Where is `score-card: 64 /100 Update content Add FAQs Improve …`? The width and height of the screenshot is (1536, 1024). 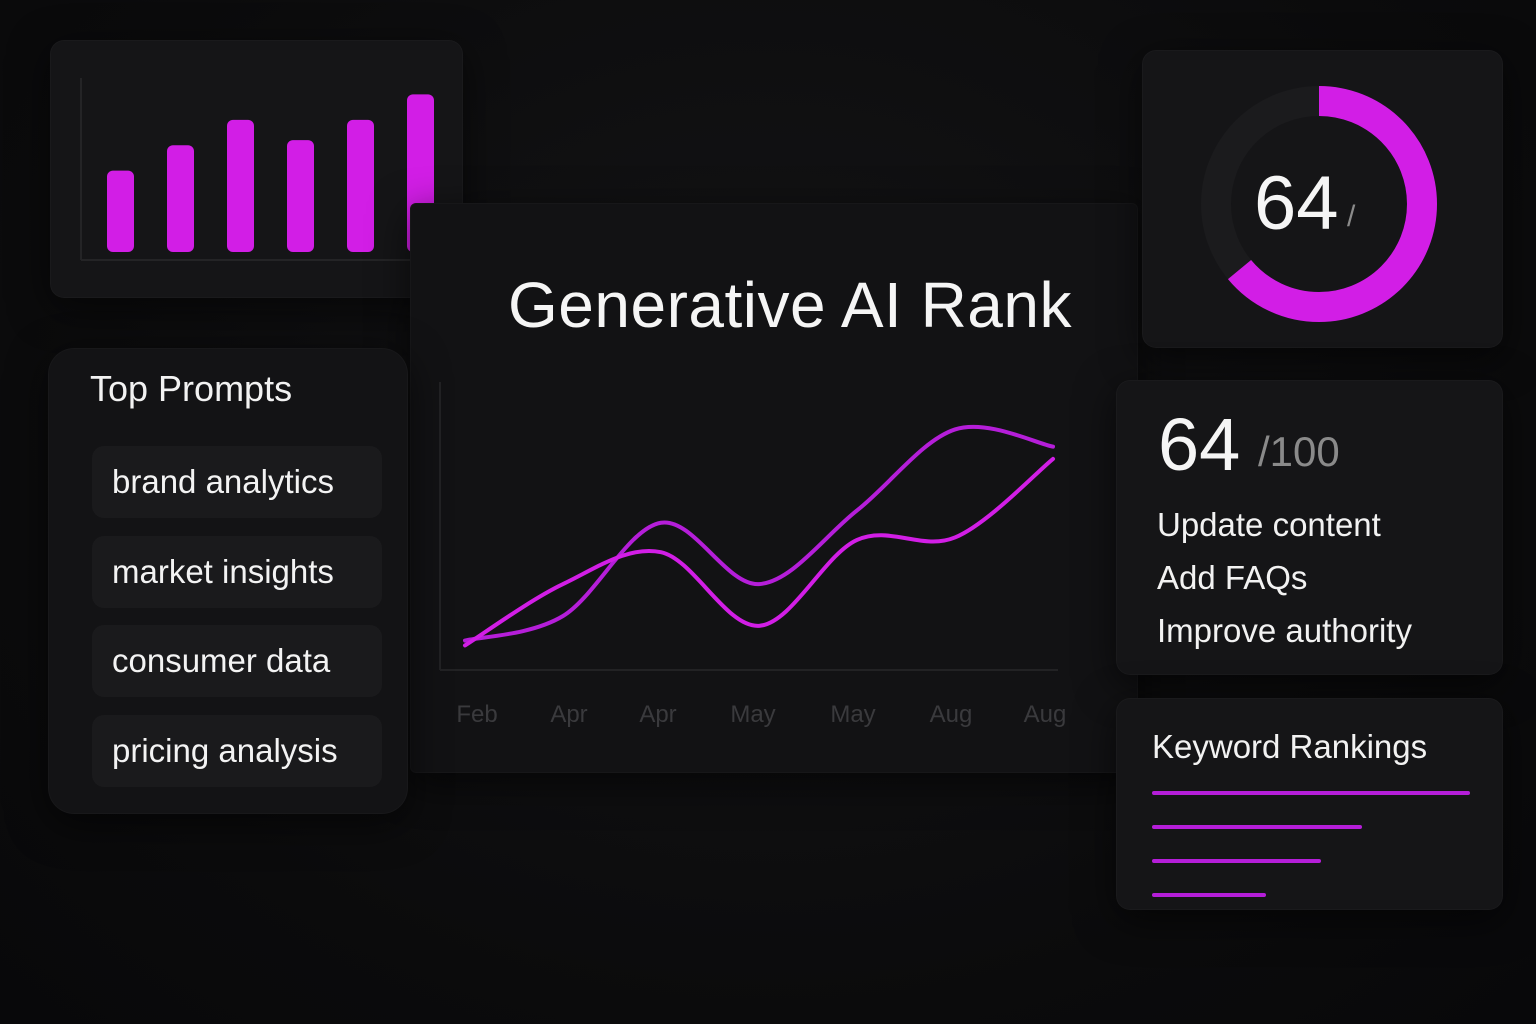 score-card: 64 /100 Update content Add FAQs Improve … is located at coordinates (1309, 527).